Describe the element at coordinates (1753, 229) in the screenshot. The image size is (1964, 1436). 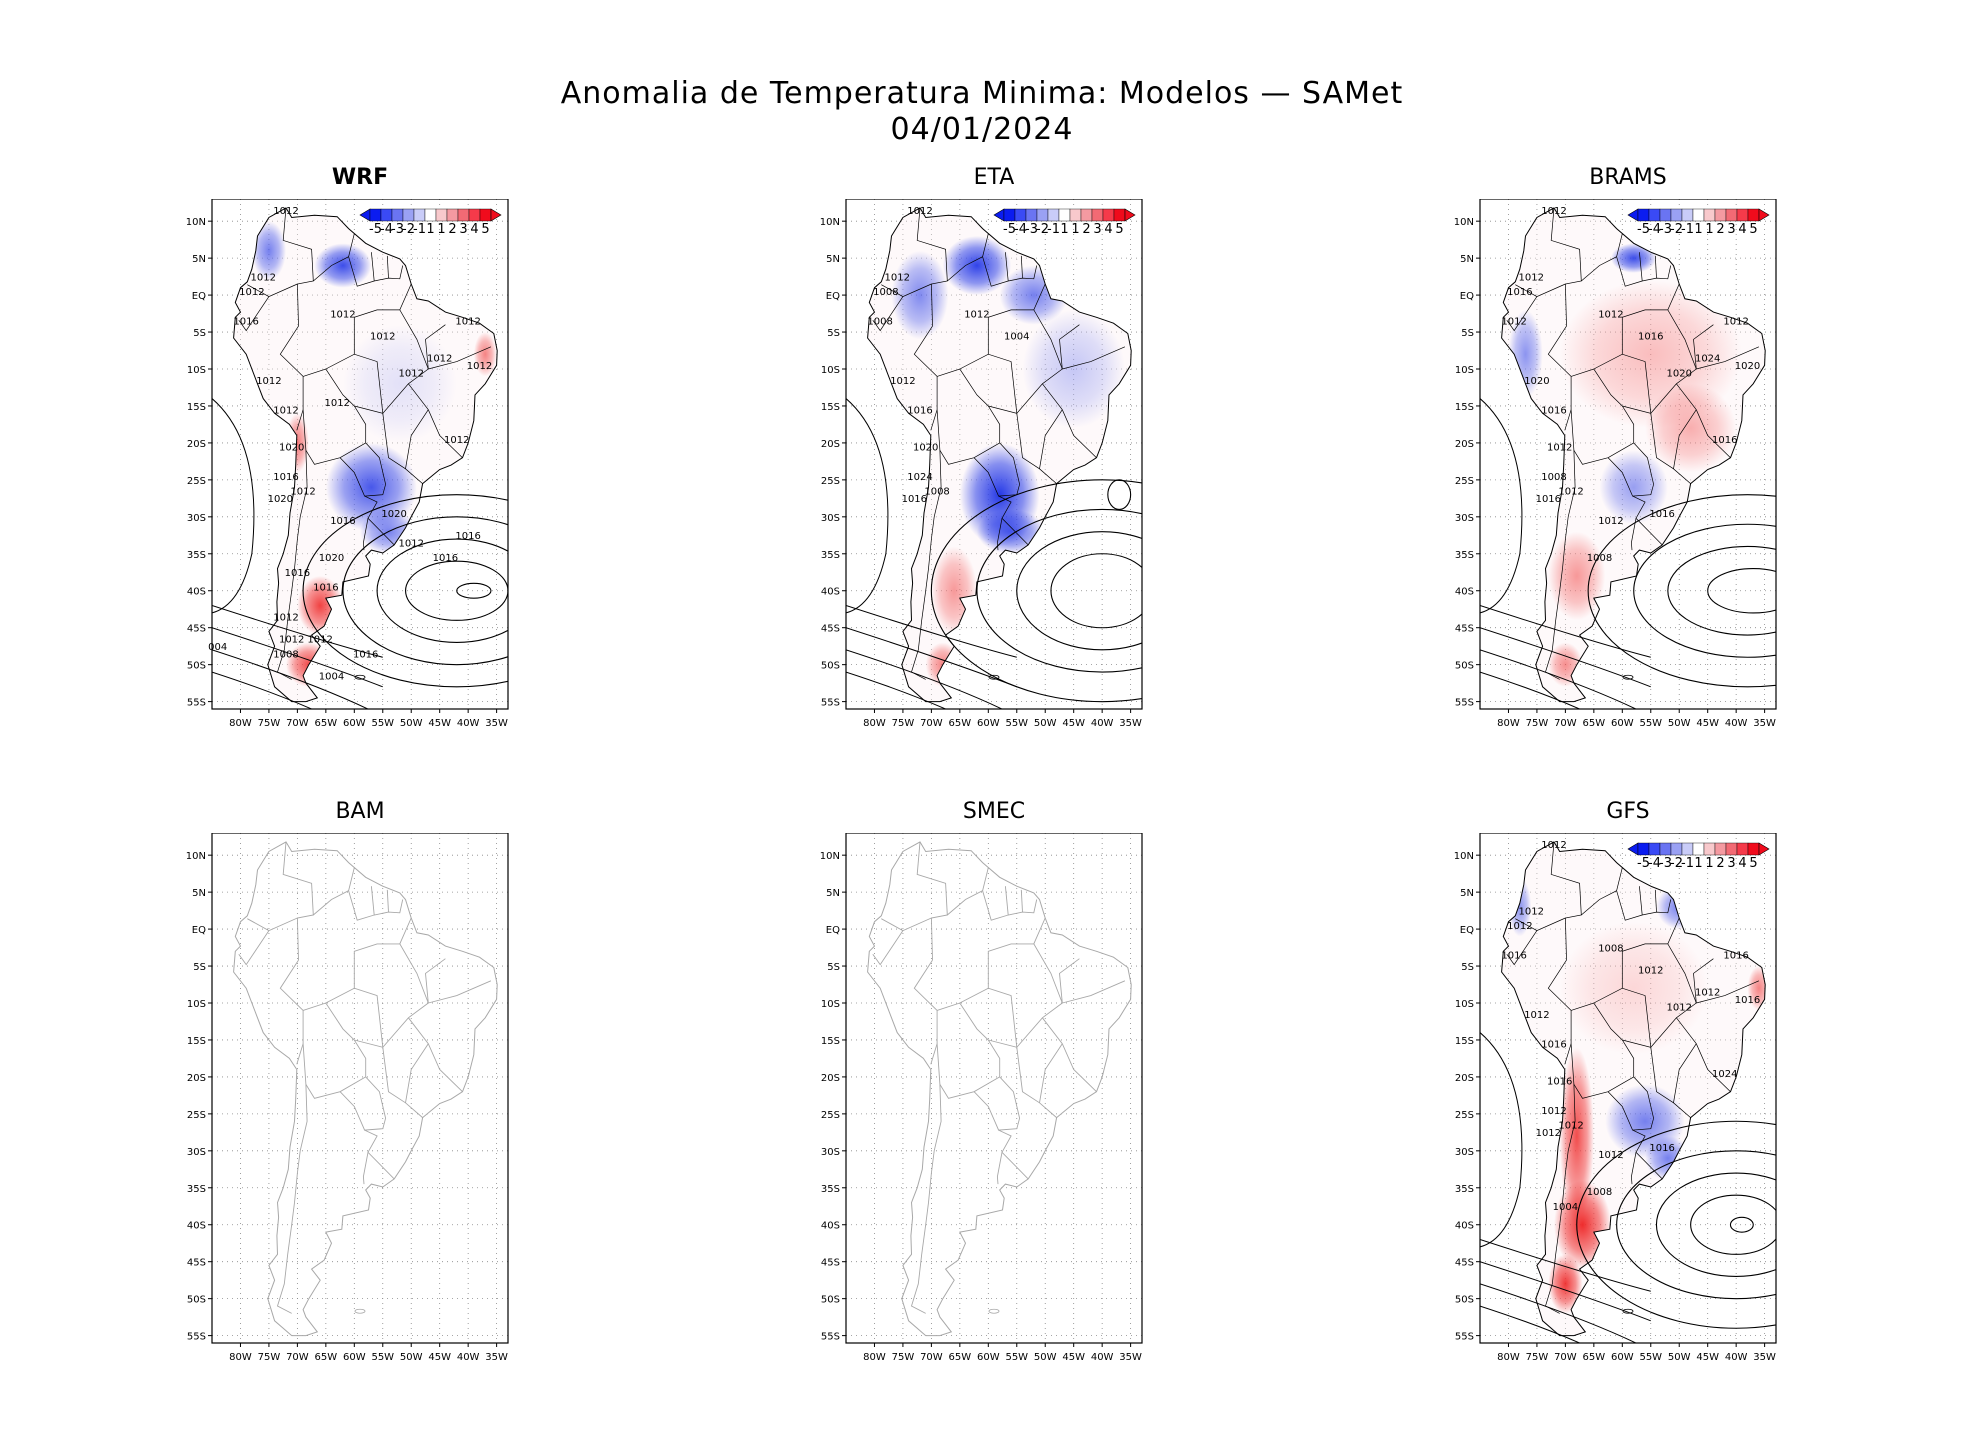
I see `colorbar-label: 5` at that location.